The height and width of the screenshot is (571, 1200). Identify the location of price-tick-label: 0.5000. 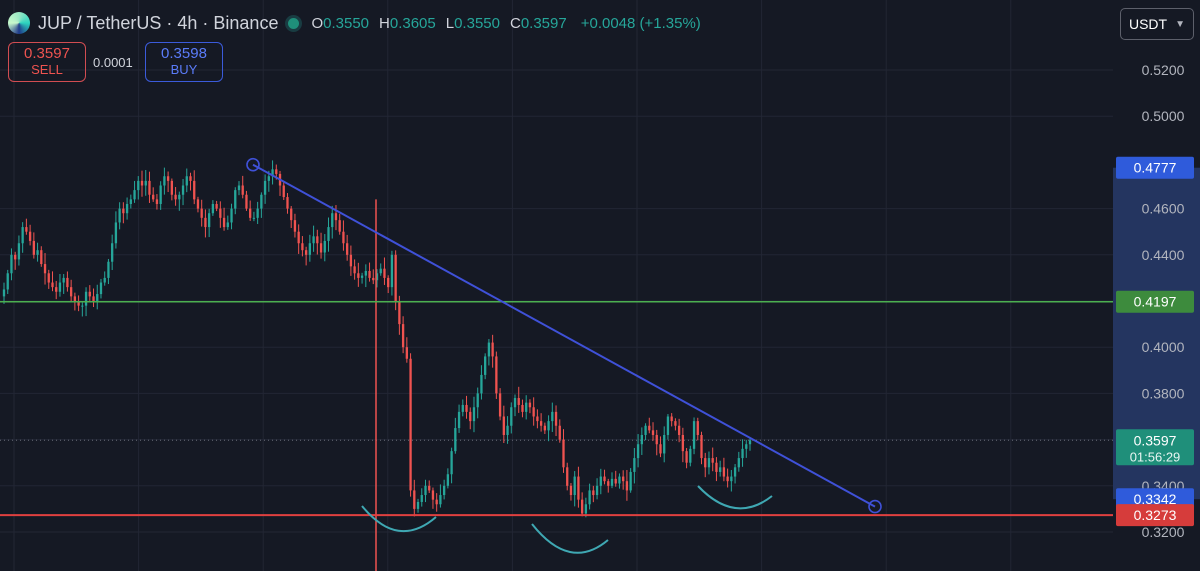
(1163, 116).